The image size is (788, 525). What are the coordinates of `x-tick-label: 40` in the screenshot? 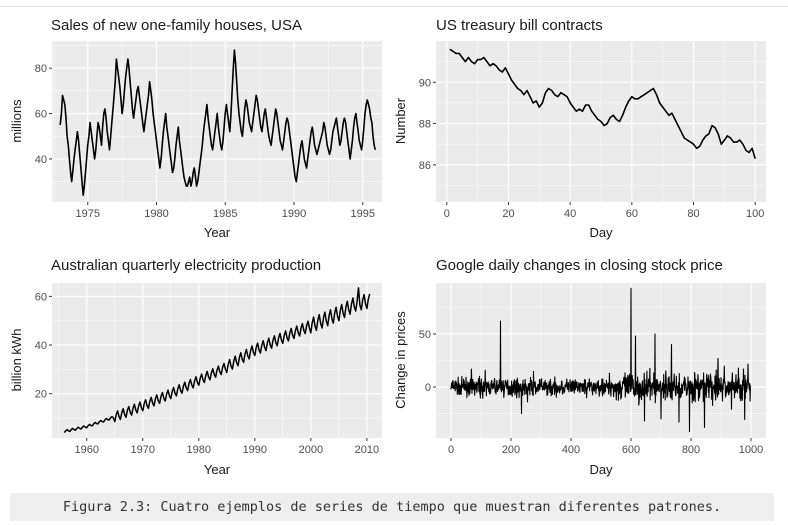 It's located at (570, 214).